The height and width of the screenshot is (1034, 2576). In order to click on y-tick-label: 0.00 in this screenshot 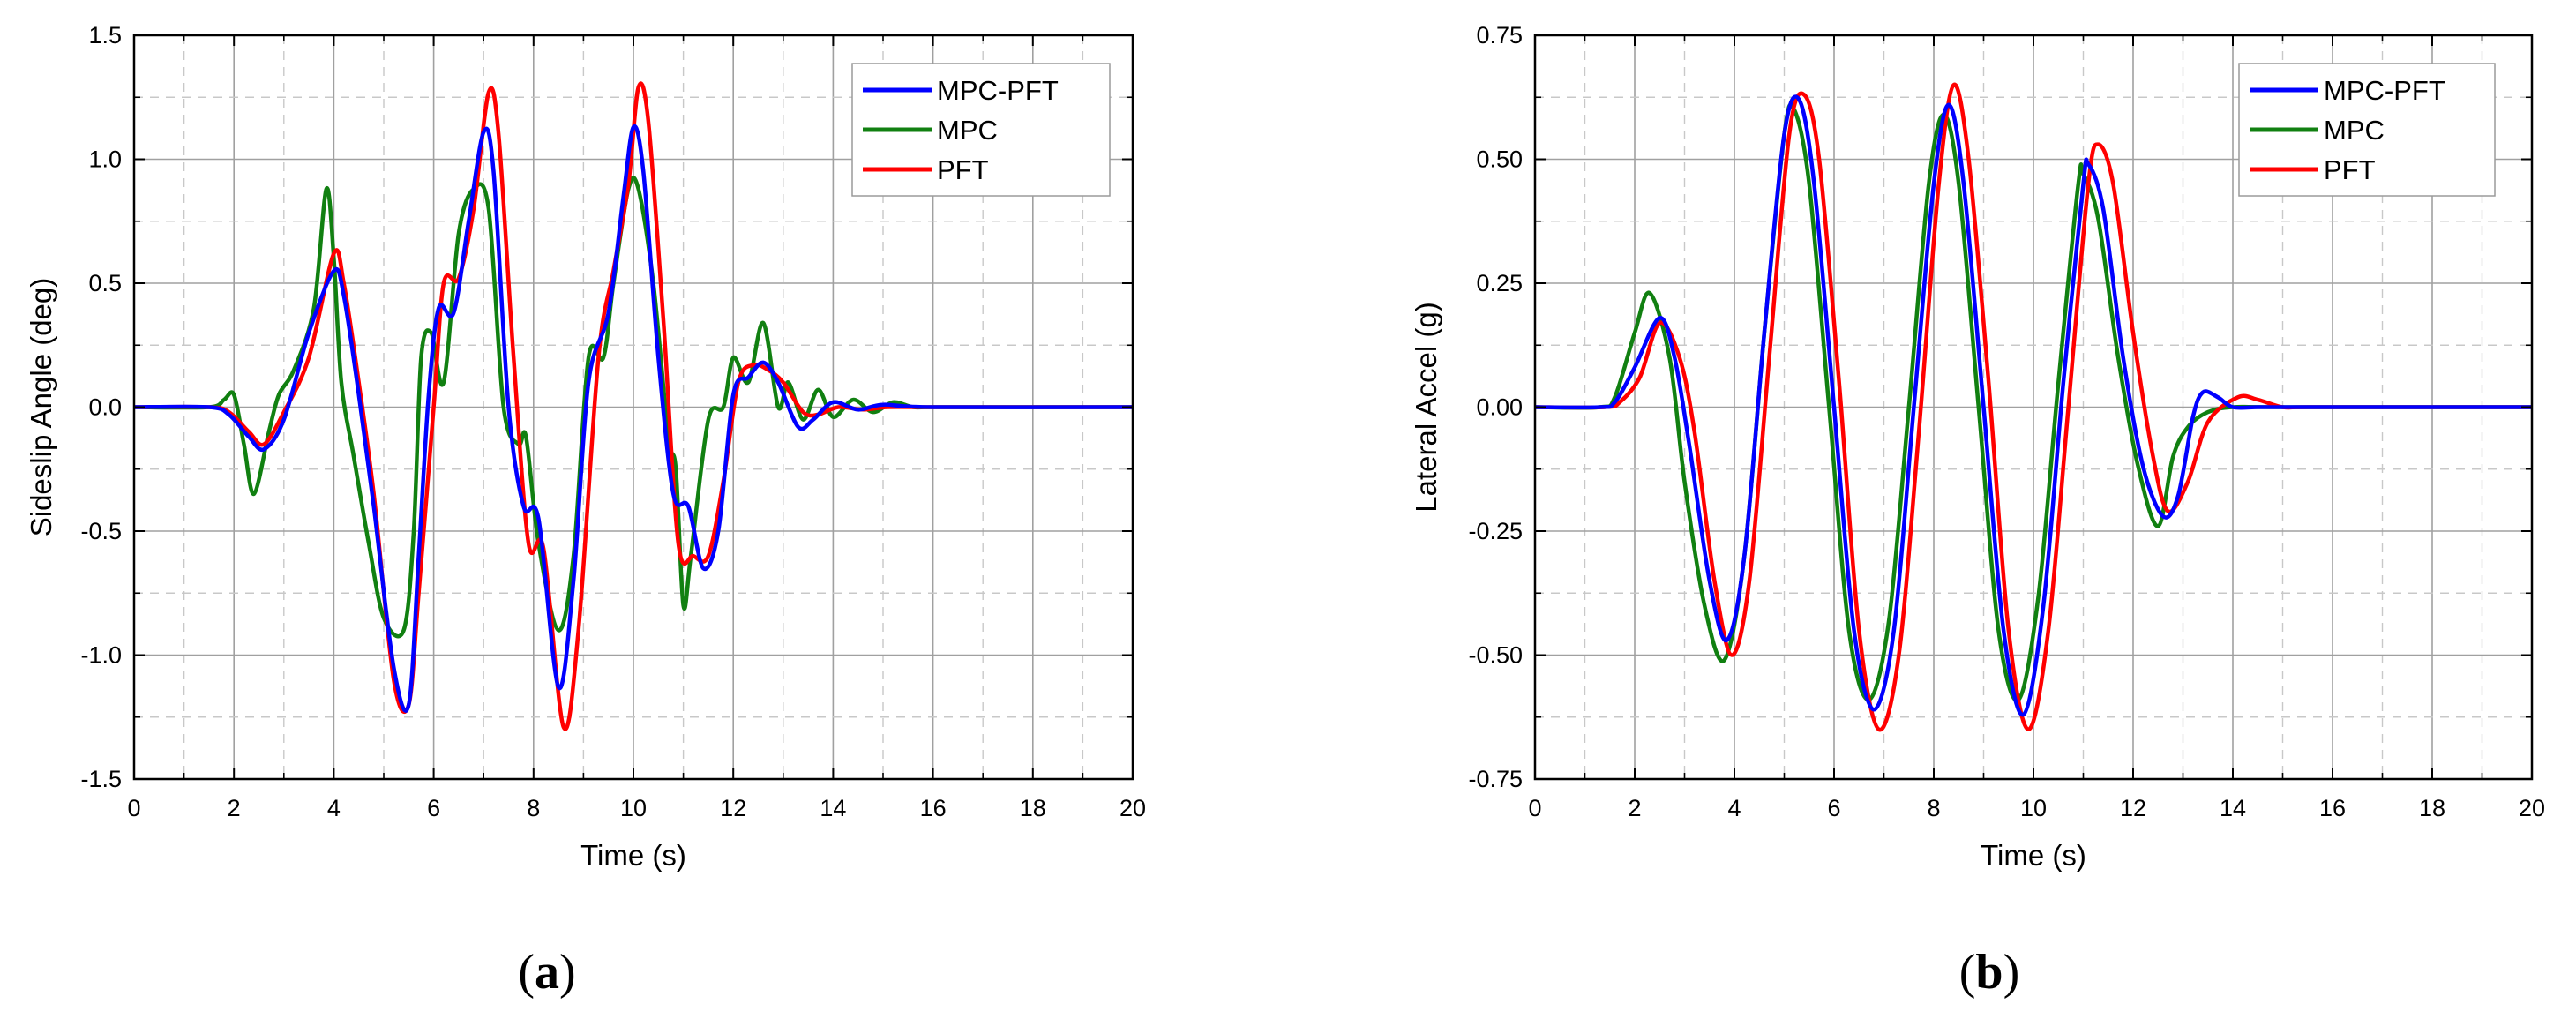, I will do `click(1499, 407)`.